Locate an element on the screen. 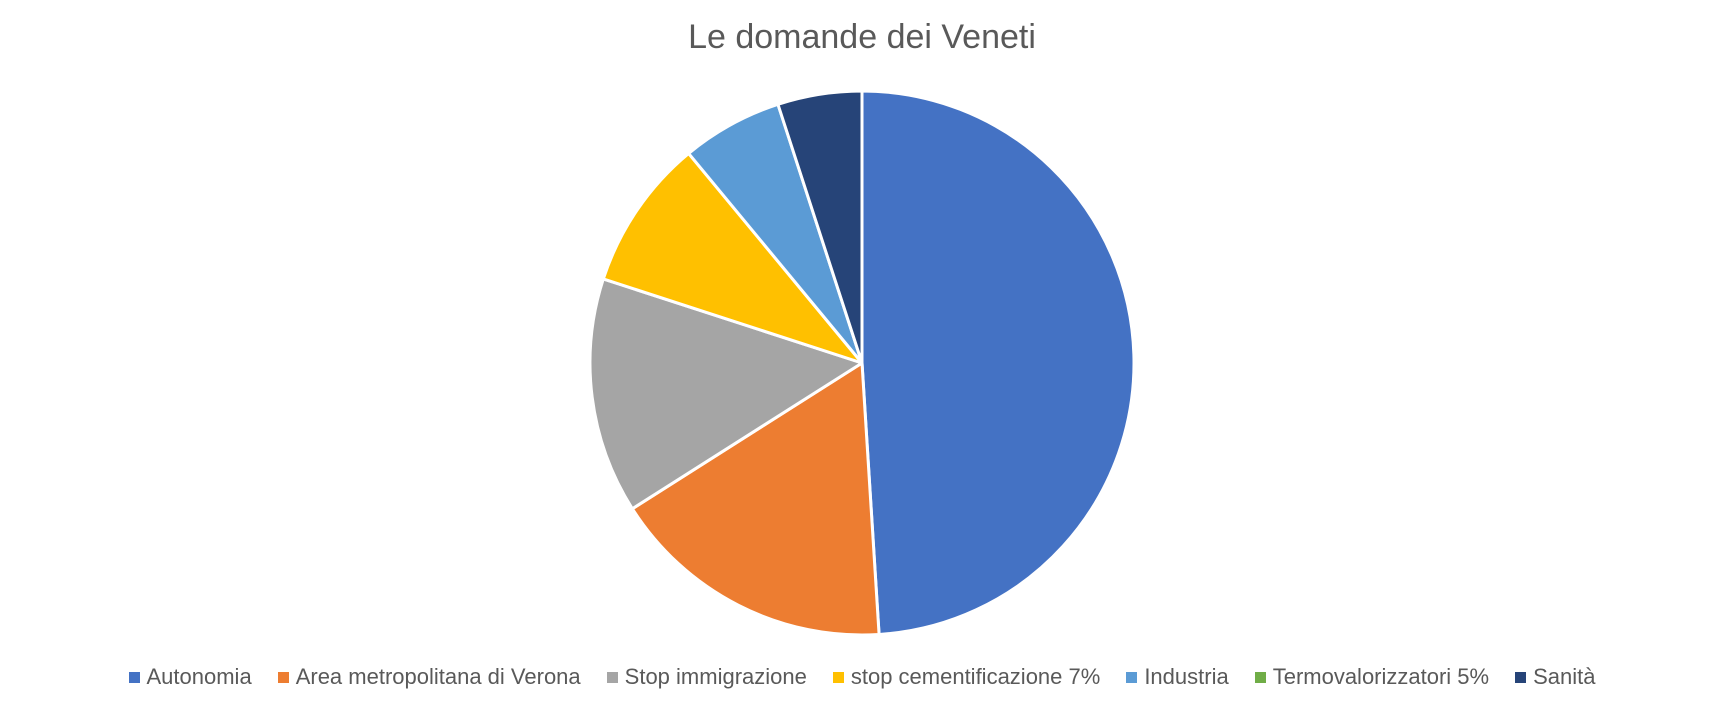 The width and height of the screenshot is (1724, 714). legend-label: Area metropolitana di Verona is located at coordinates (438, 676).